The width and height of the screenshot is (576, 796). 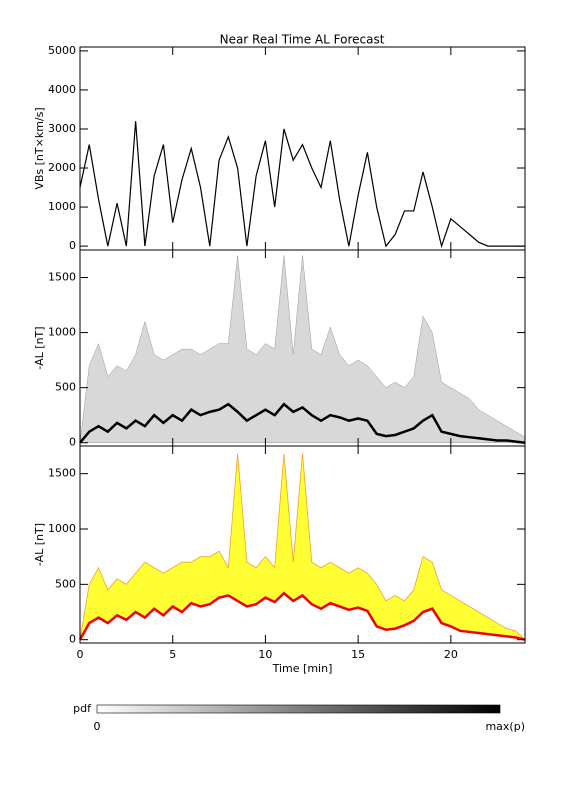 What do you see at coordinates (62, 167) in the screenshot?
I see `y-tick-label: 2000` at bounding box center [62, 167].